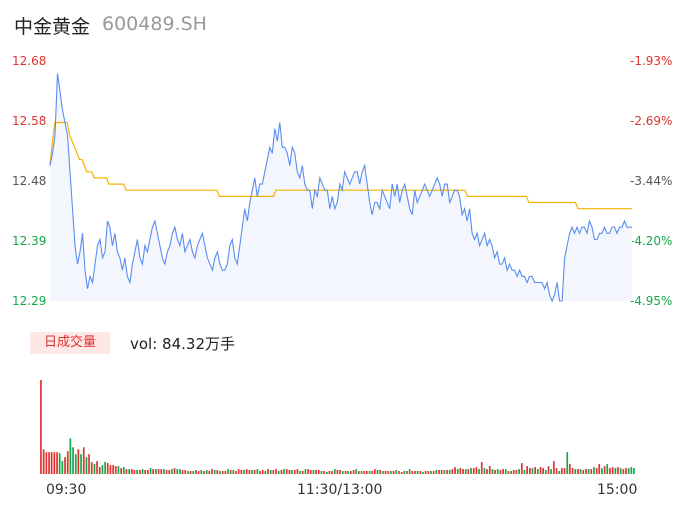 This screenshot has height=524, width=686. I want to click on stock-code: 600489.SH, so click(154, 24).